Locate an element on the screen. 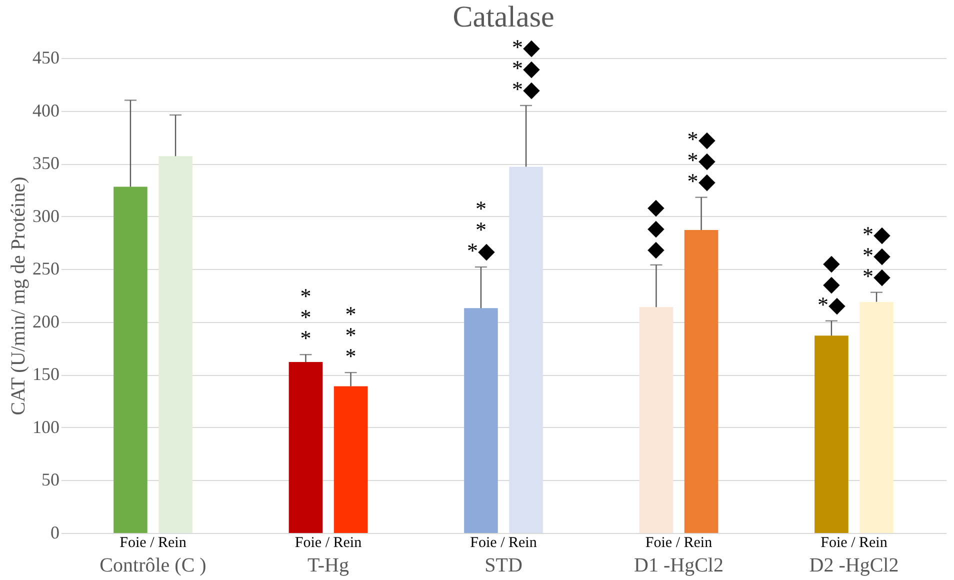 Image resolution: width=954 pixels, height=580 pixels. y-tick-label: 300 is located at coordinates (46, 216).